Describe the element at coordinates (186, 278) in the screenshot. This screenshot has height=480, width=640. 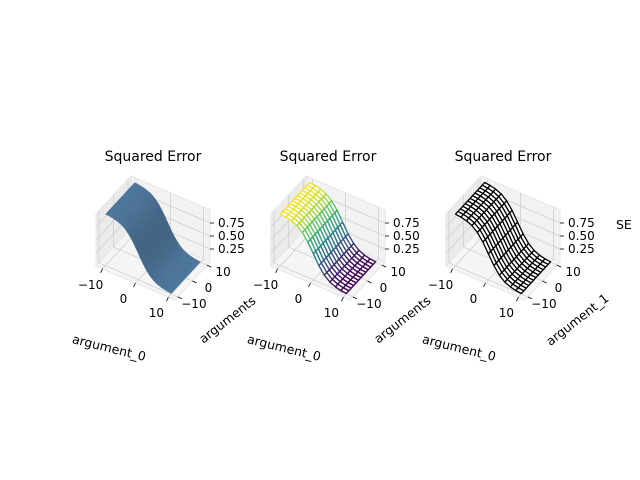
I see `grid-line` at that location.